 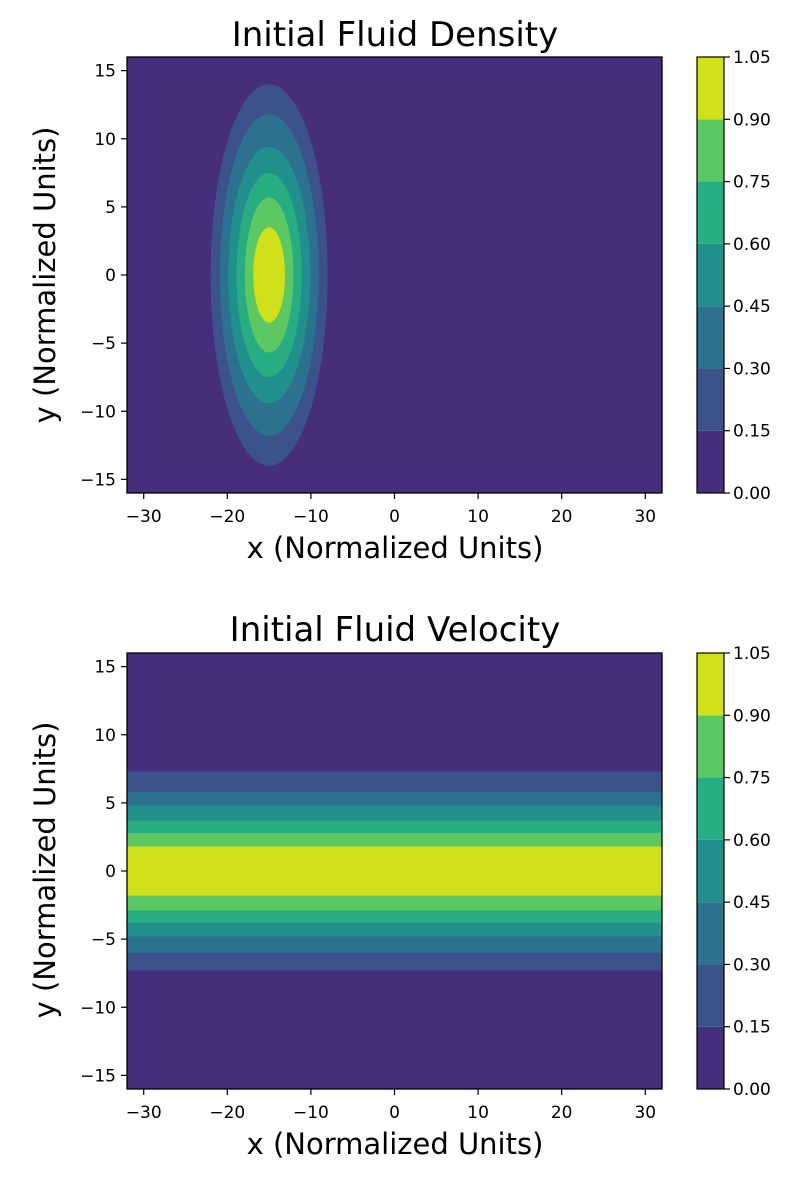 I want to click on velocity-x-label: x (Normalized Units), so click(x=395, y=1144).